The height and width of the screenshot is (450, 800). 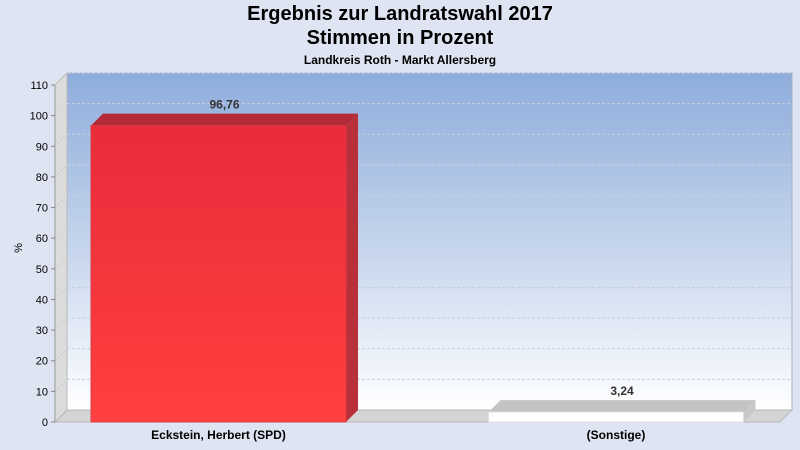 What do you see at coordinates (400, 38) in the screenshot?
I see `chart-subtitle: Stimmen in Prozent` at bounding box center [400, 38].